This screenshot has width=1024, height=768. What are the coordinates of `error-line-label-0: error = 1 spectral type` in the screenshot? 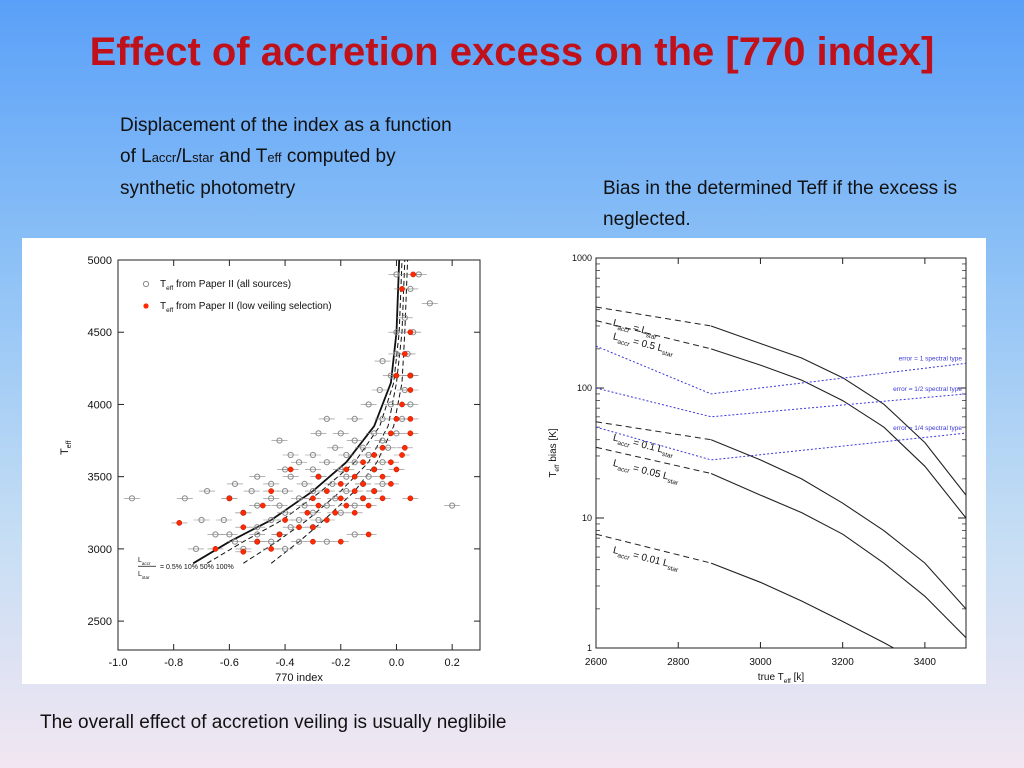 It's located at (931, 358).